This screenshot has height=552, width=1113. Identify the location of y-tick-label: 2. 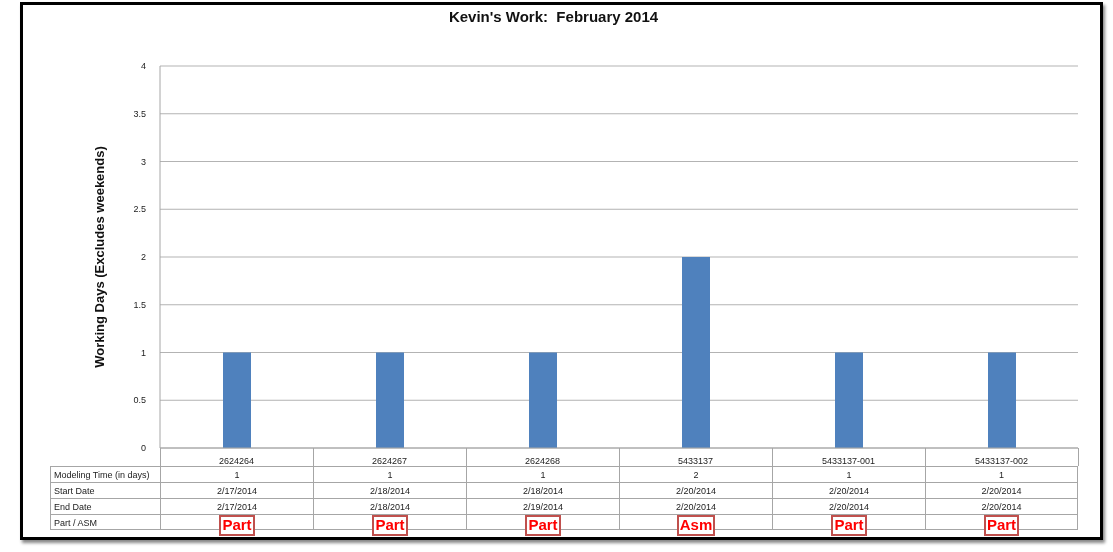
(143, 257).